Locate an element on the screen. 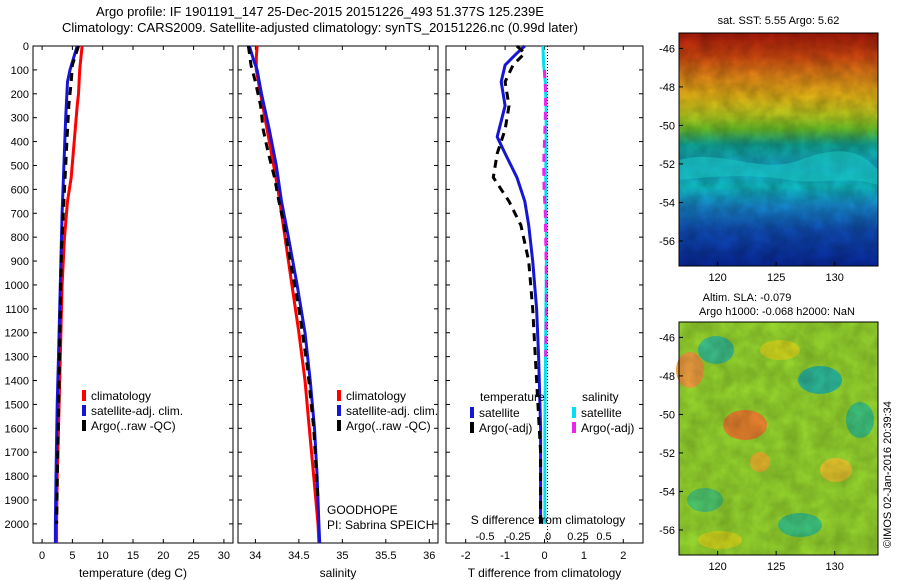 The width and height of the screenshot is (900, 580). x-tick-label: 30 is located at coordinates (224, 556).